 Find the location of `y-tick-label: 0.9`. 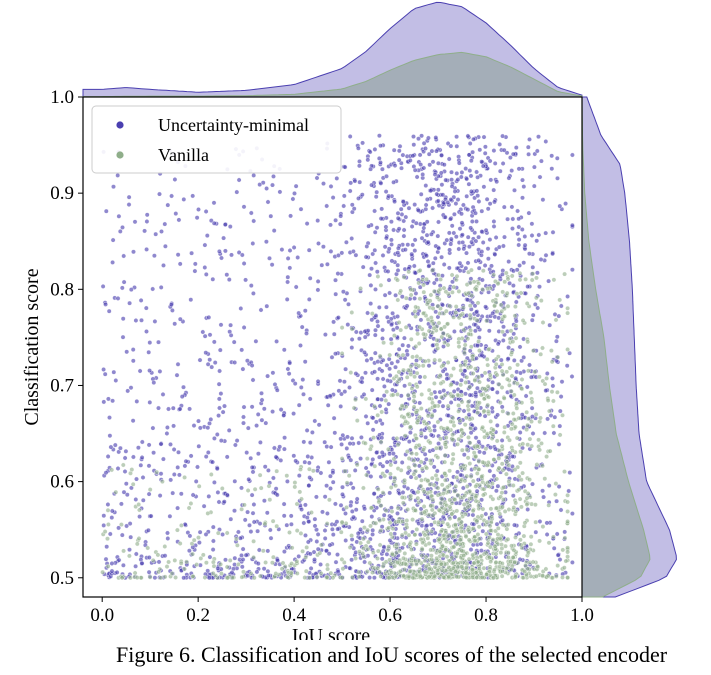

y-tick-label: 0.9 is located at coordinates (62, 193).